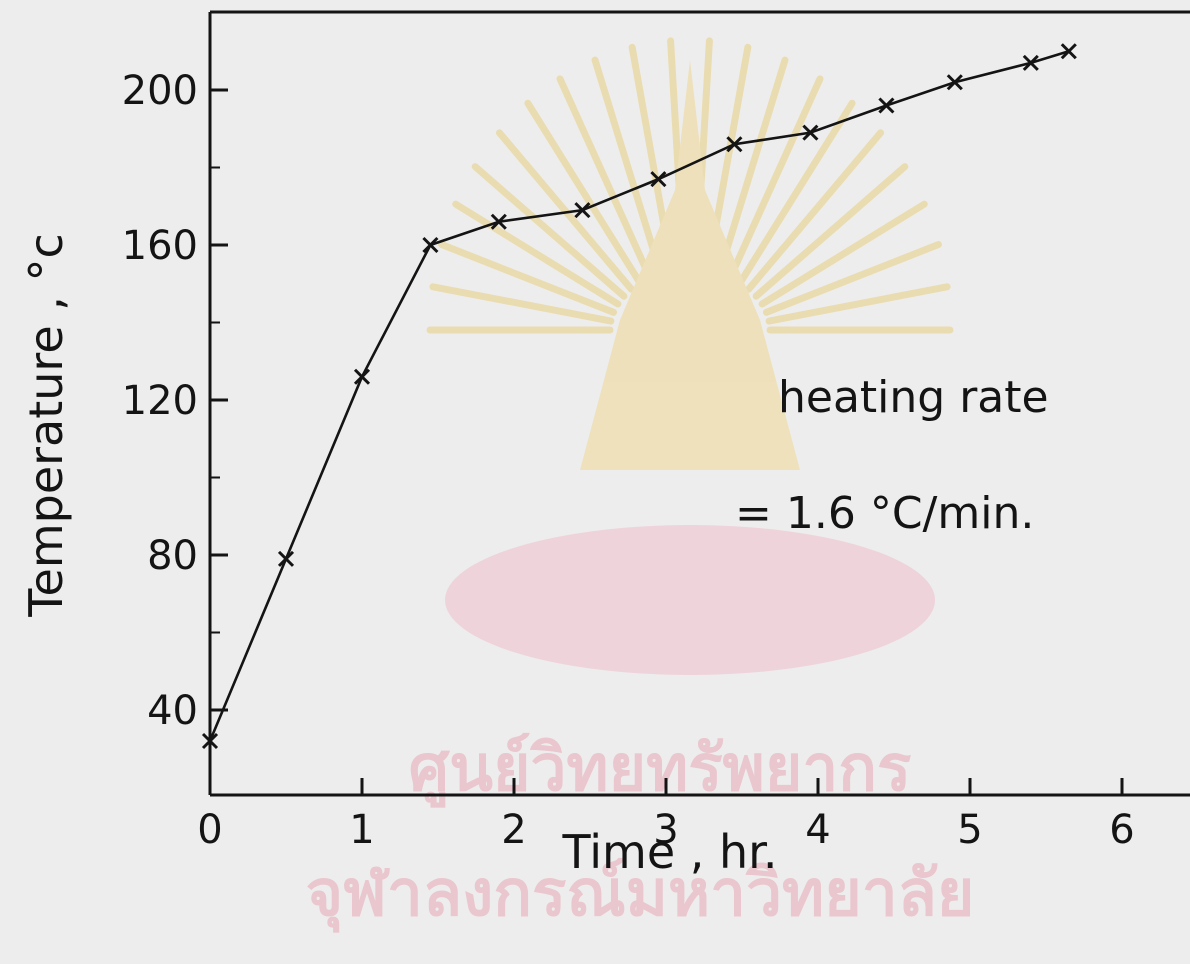 This screenshot has height=964, width=1190. Describe the element at coordinates (361, 830) in the screenshot. I see `x-tick-label-1: 1` at that location.